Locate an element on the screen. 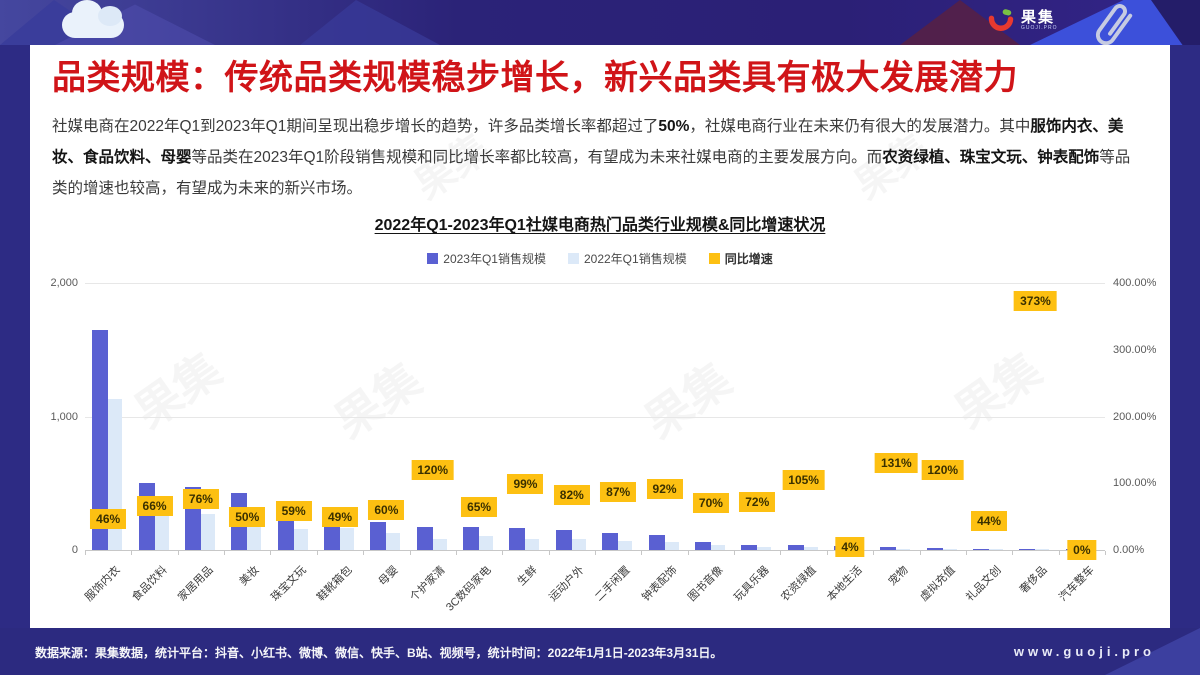  website-link: www.guoji.pro is located at coordinates (1084, 651).